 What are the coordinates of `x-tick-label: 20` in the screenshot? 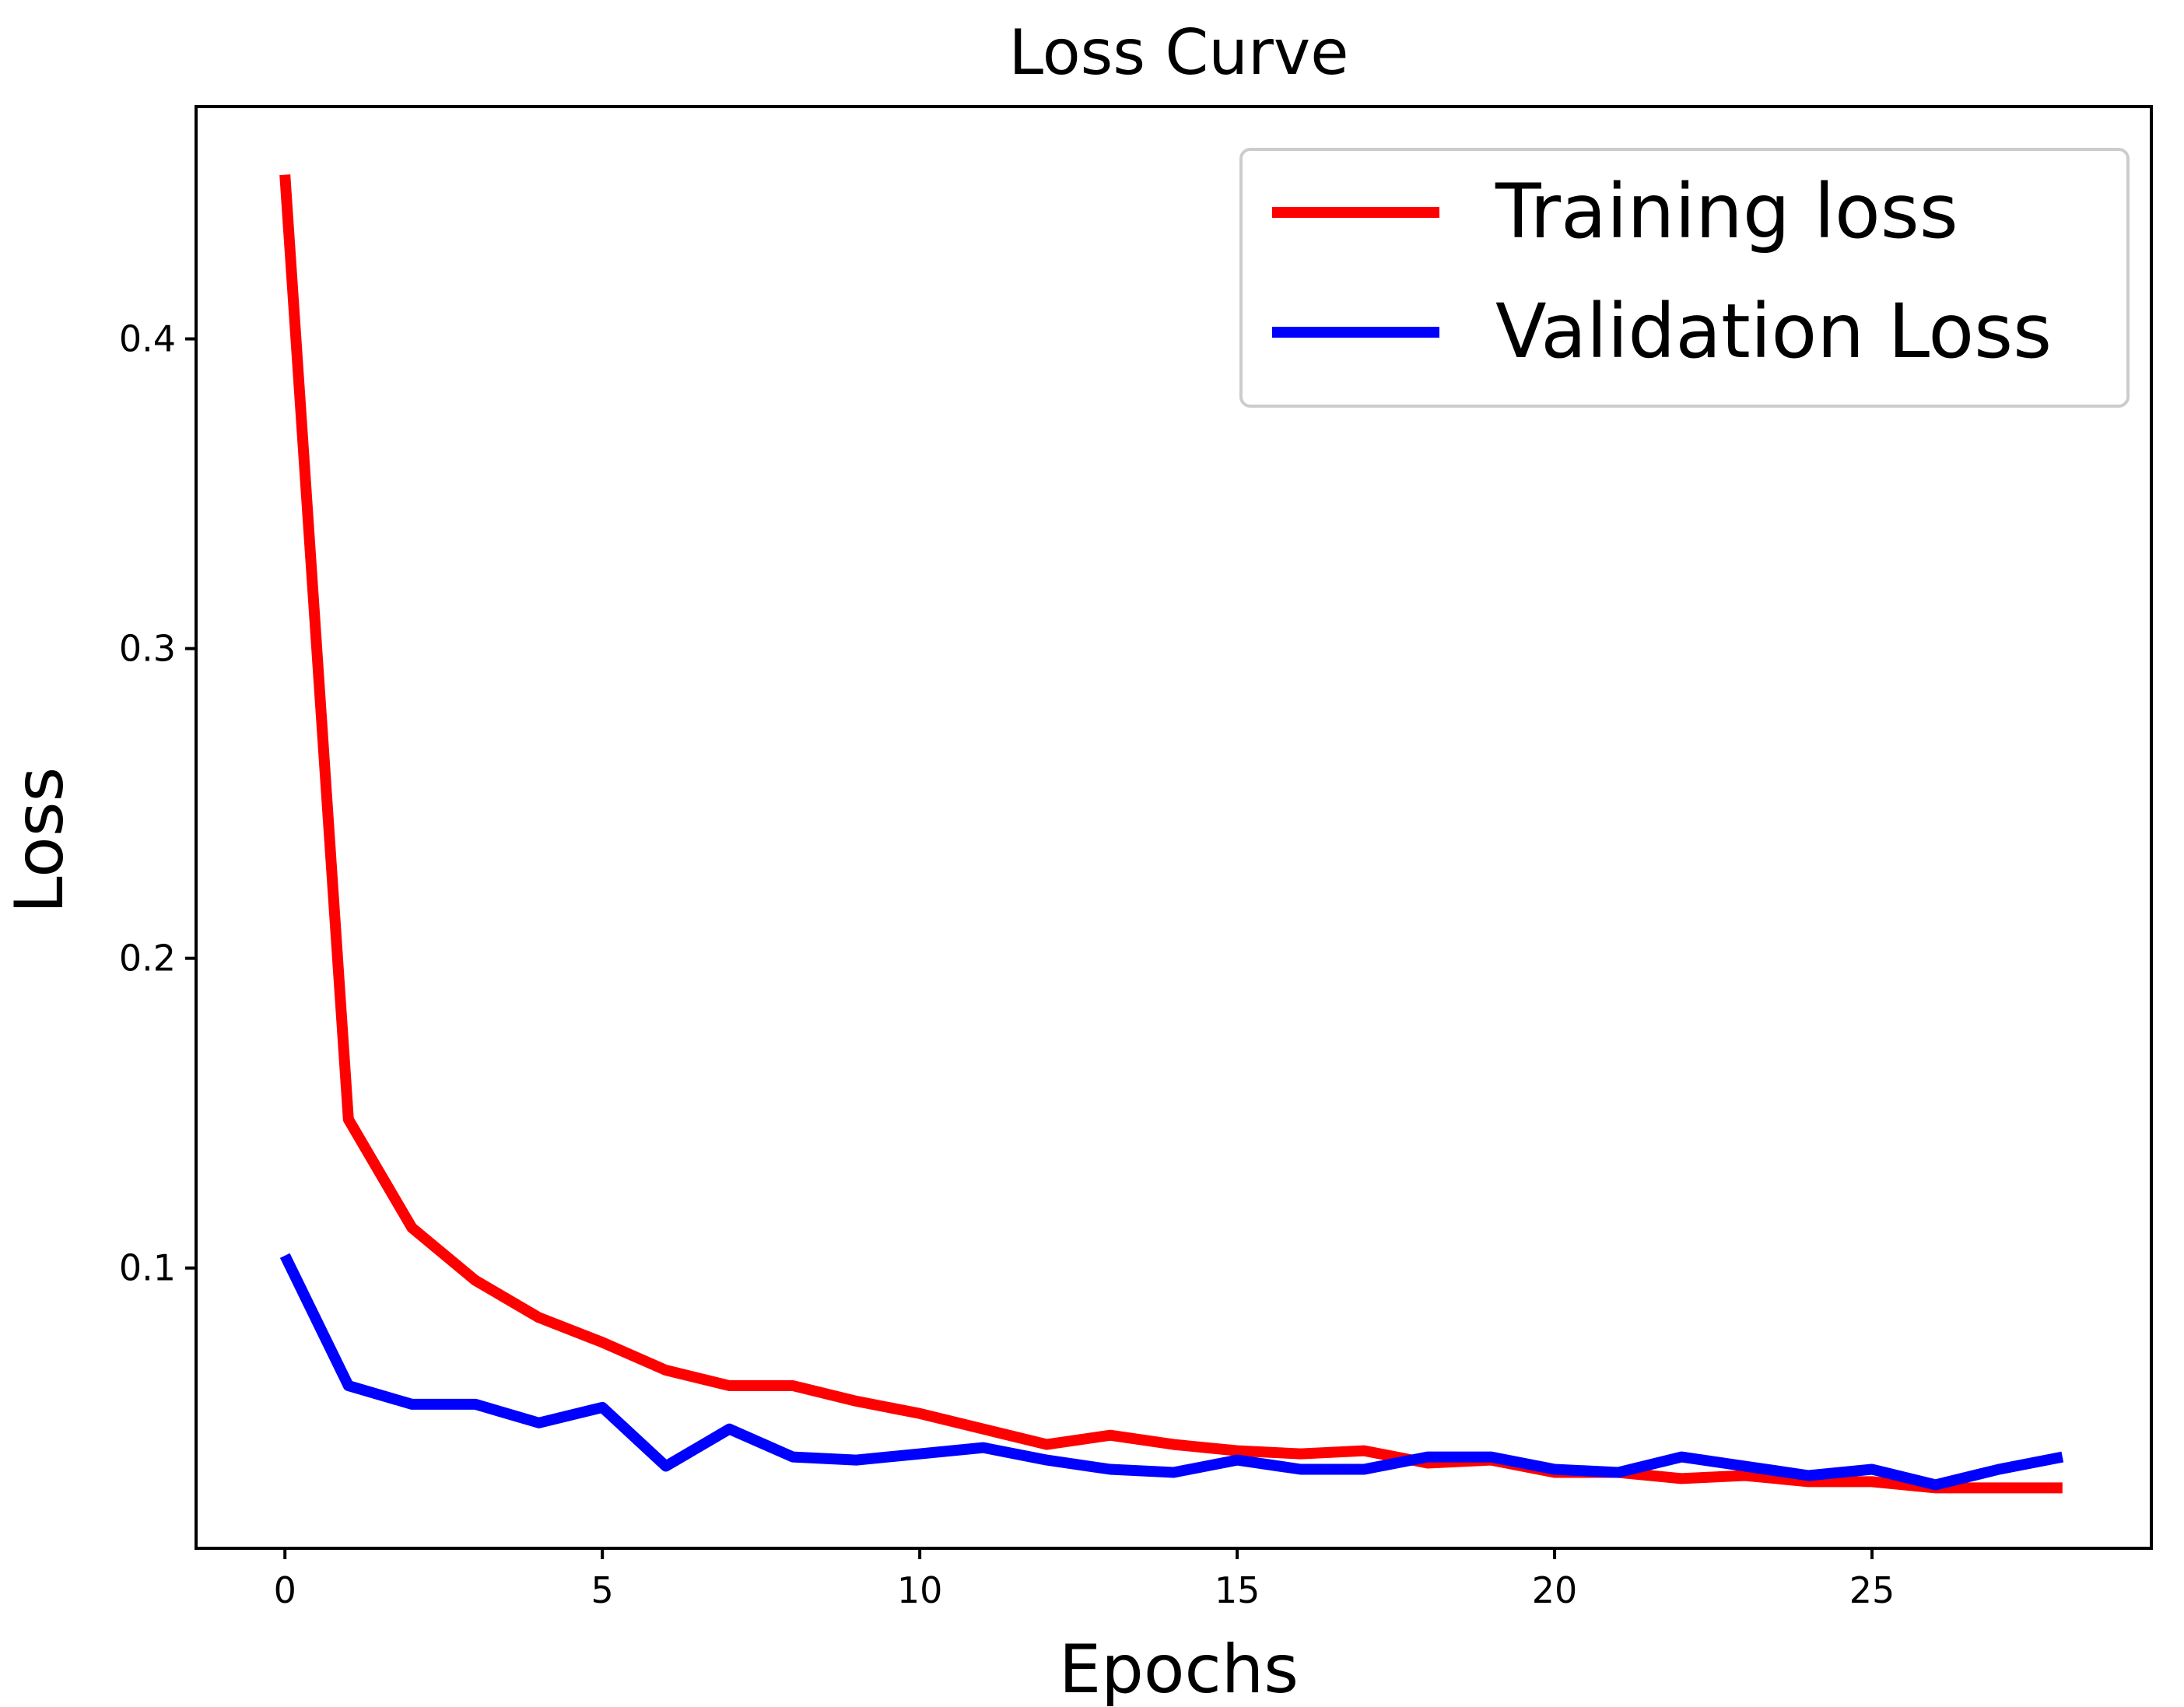 It's located at (1555, 1590).